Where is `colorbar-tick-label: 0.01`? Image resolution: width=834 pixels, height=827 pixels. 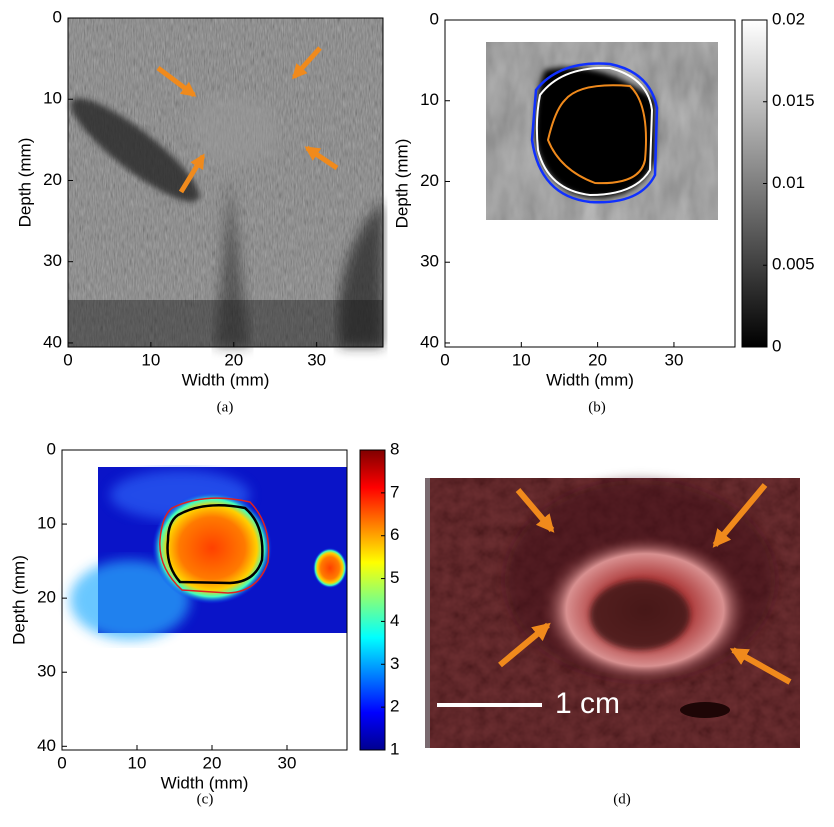
colorbar-tick-label: 0.01 is located at coordinates (788, 182).